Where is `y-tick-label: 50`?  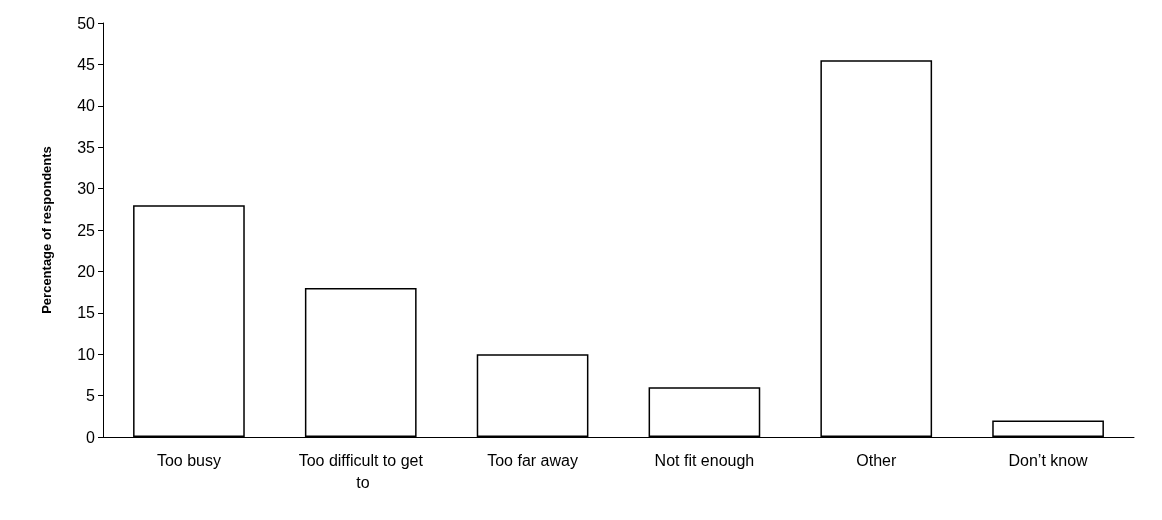 y-tick-label: 50 is located at coordinates (86, 23).